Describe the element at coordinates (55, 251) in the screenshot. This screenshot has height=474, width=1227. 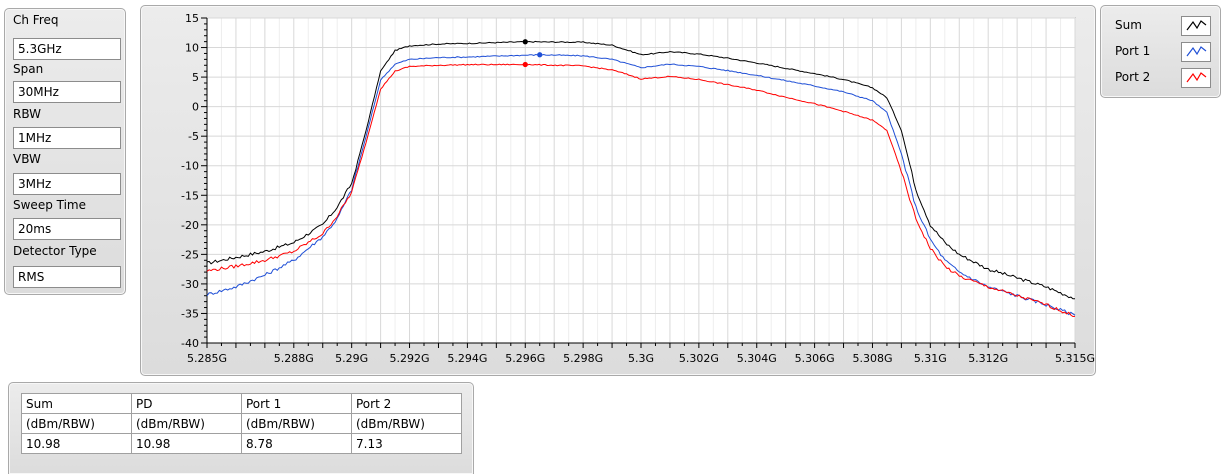
I see `detector-type-label: Detector Type` at that location.